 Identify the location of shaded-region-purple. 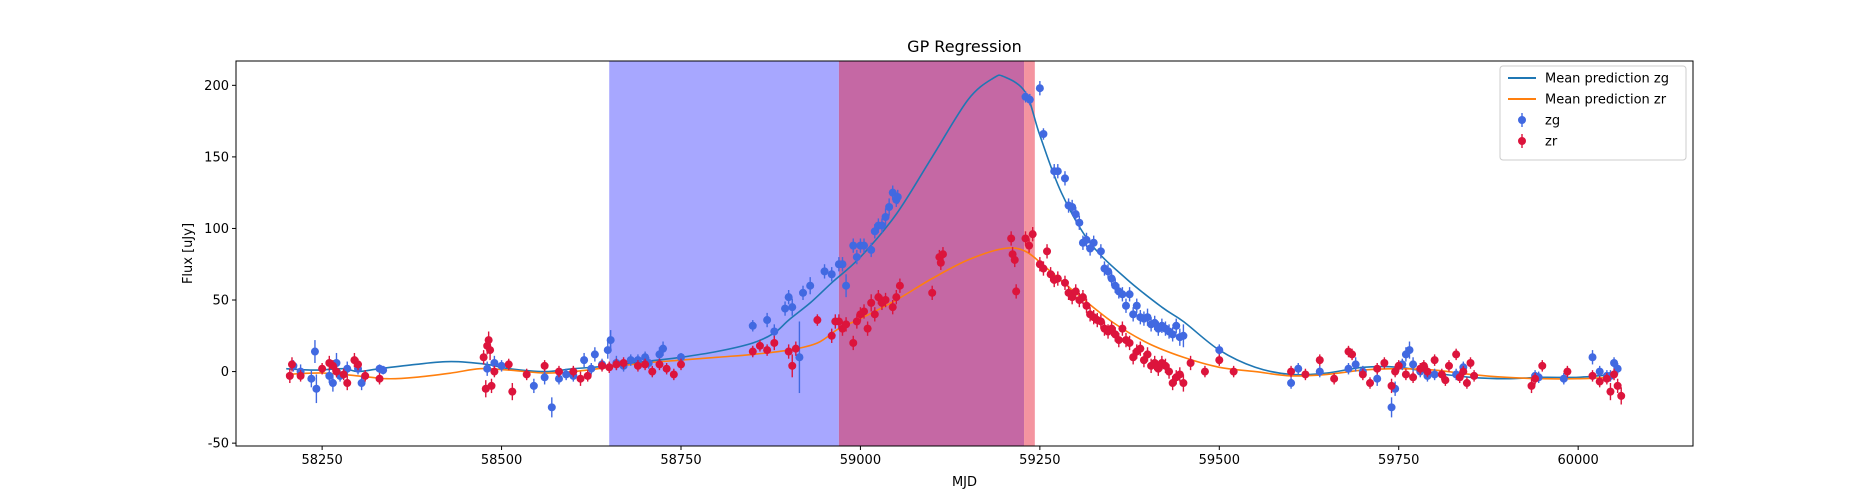
(931, 253).